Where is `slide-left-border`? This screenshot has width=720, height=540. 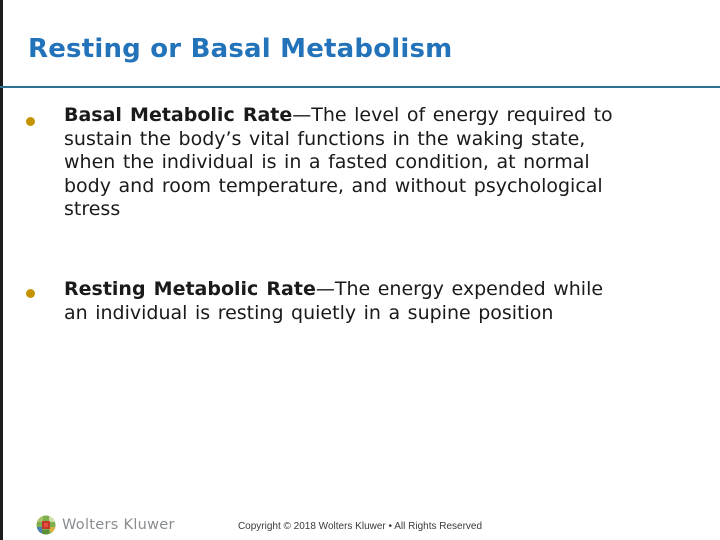
slide-left-border is located at coordinates (1, 270).